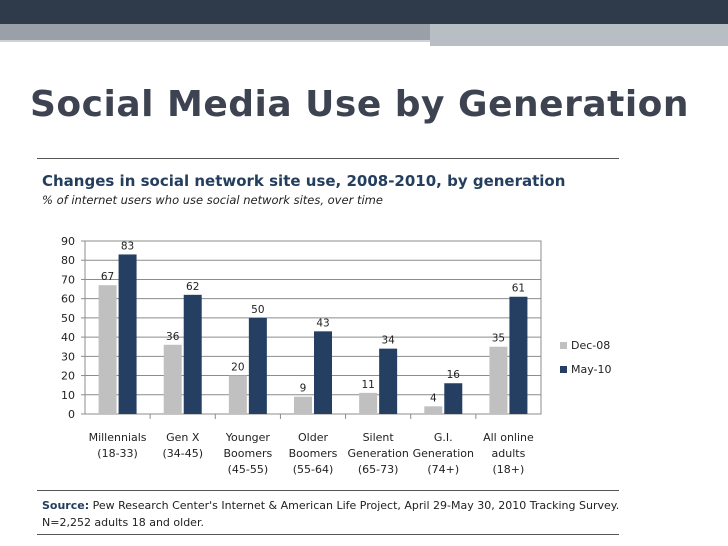 The image size is (728, 546). What do you see at coordinates (68, 241) in the screenshot?
I see `y-tick-label: 90` at bounding box center [68, 241].